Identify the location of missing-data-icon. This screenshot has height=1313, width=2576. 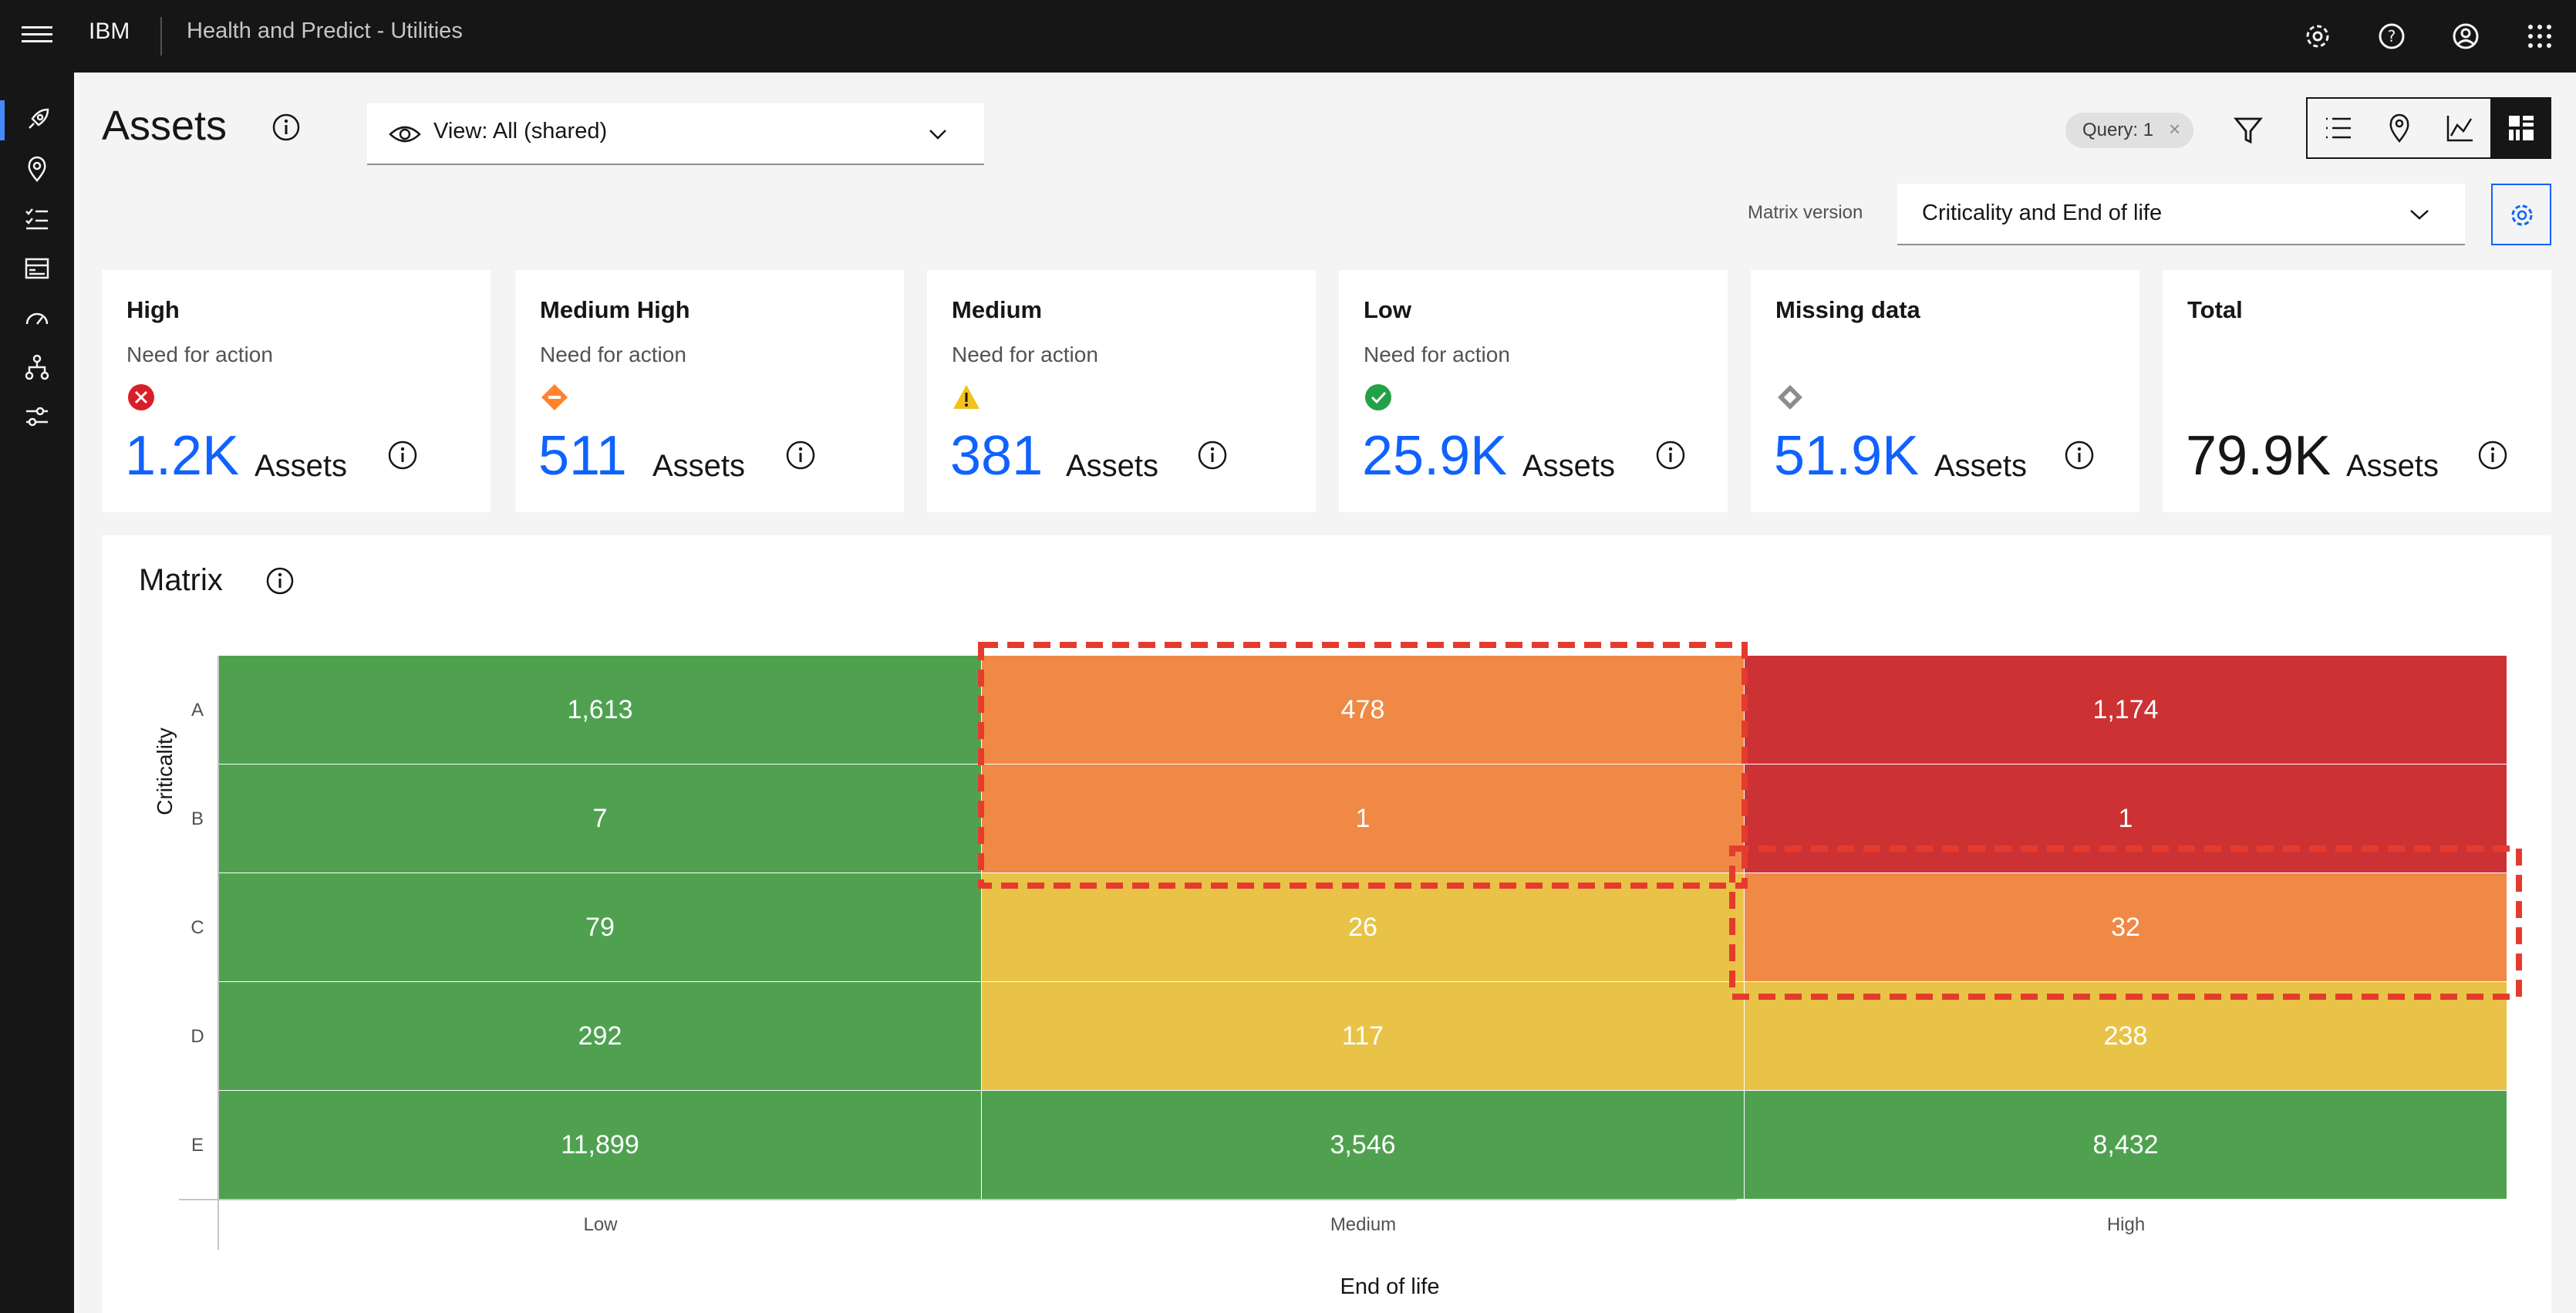
(1790, 397).